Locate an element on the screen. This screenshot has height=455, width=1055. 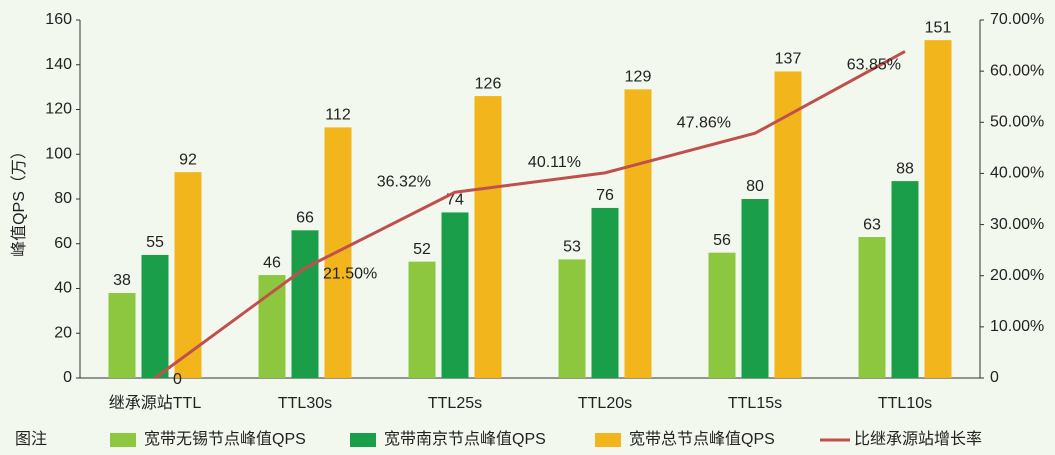
bar-value-label: 38 is located at coordinates (122, 280).